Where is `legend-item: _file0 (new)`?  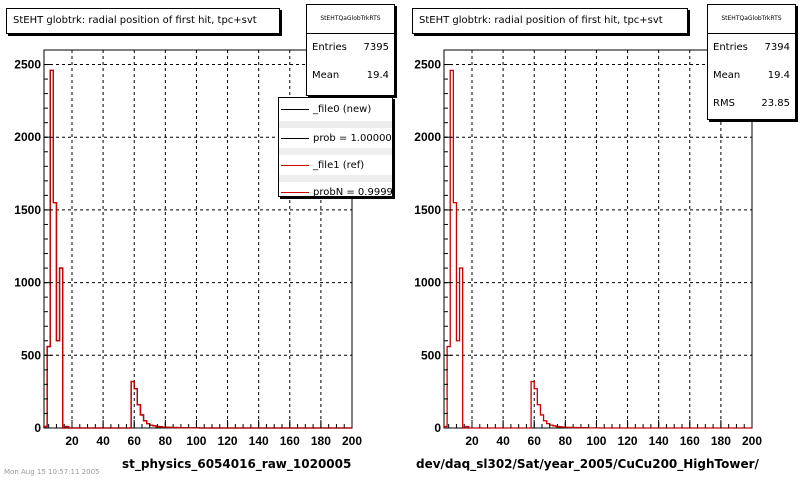
legend-item: _file0 (new) is located at coordinates (335, 109).